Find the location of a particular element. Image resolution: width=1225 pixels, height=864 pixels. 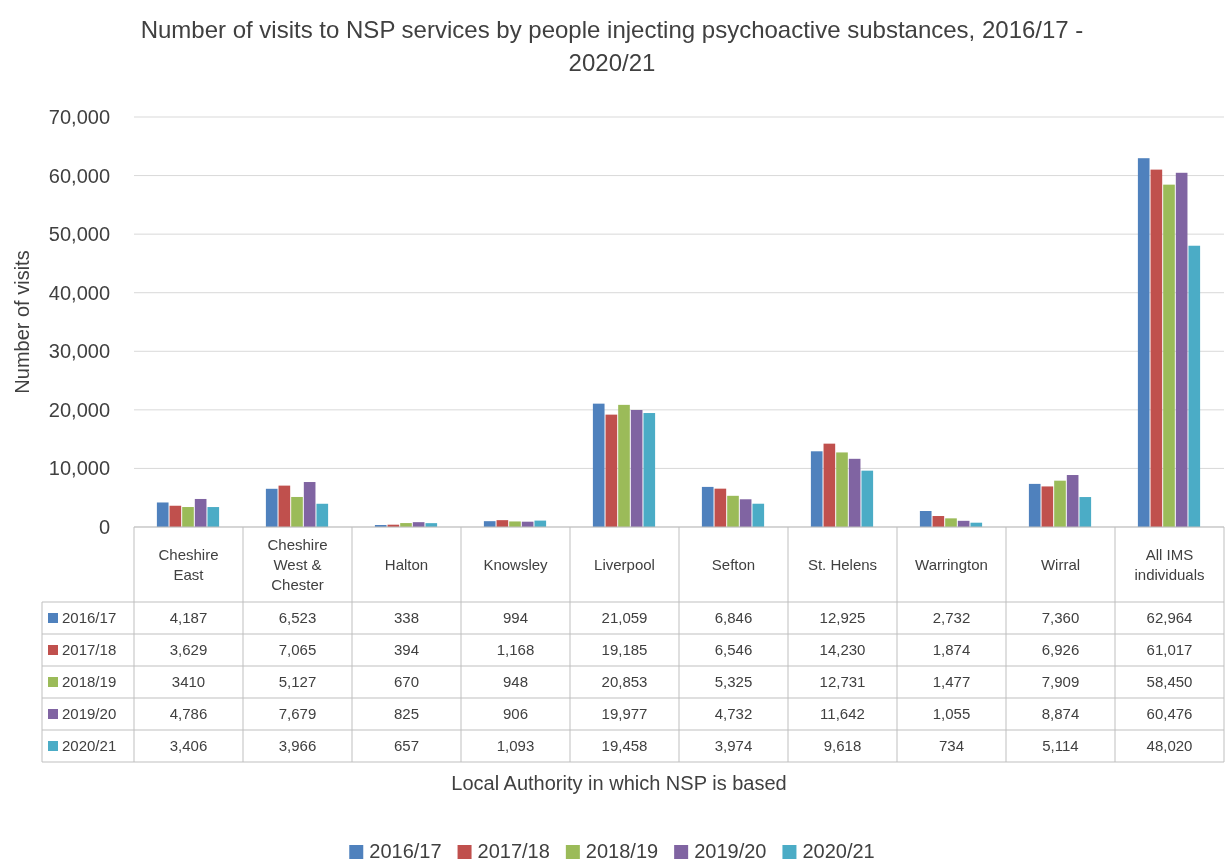

data-label: 60,476 is located at coordinates (1169, 713).